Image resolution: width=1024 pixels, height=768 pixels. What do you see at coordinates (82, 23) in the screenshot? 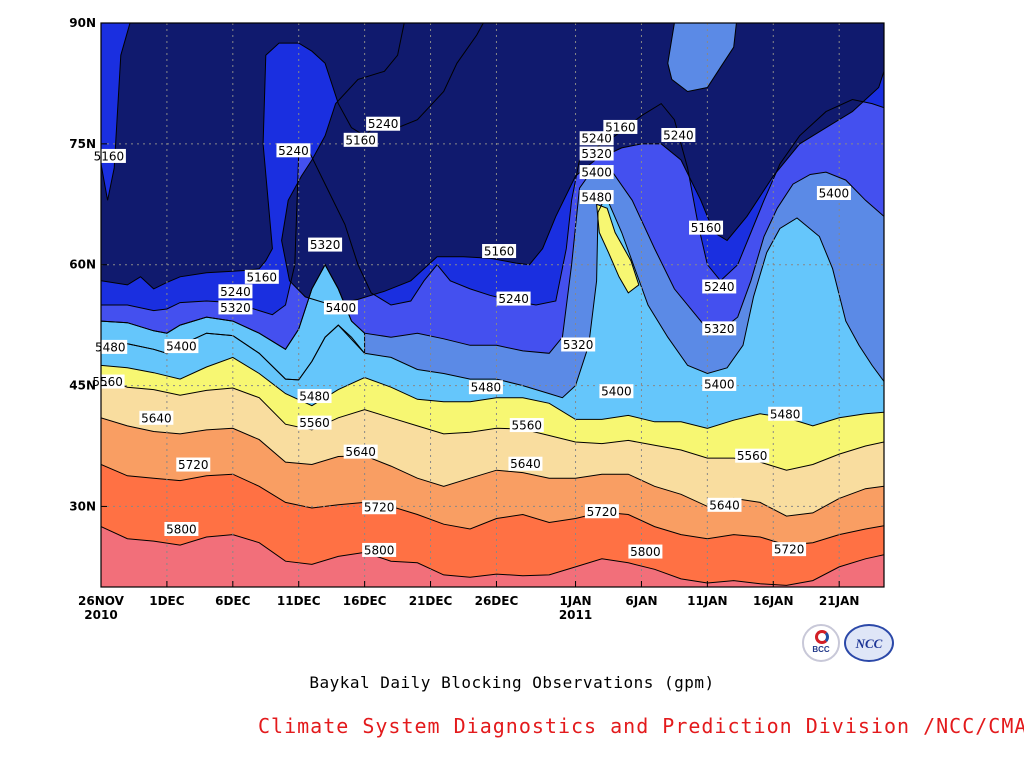
I see `y-tick-label: 90N` at bounding box center [82, 23].